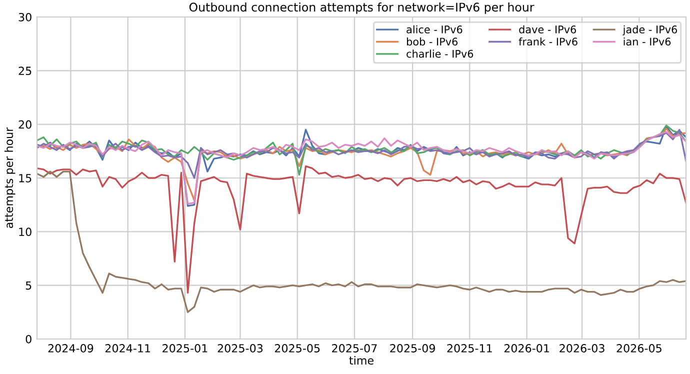 The width and height of the screenshot is (690, 374). Describe the element at coordinates (25, 124) in the screenshot. I see `y-tick-label: 20` at that location.